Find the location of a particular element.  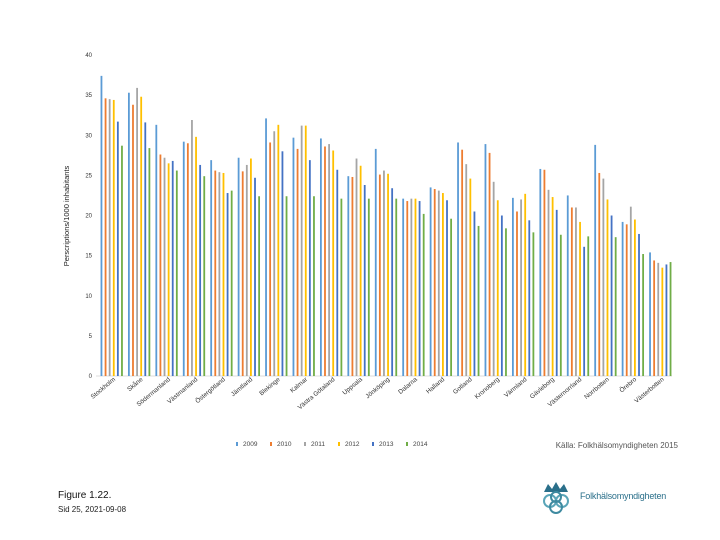

category-label: Uppsala is located at coordinates (352, 386).